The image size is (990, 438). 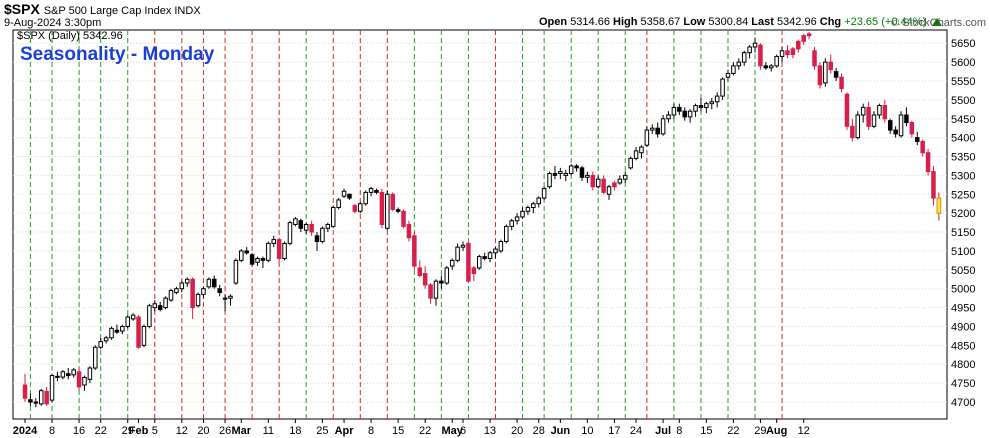 What do you see at coordinates (963, 309) in the screenshot?
I see `y-tick-label: 4950` at bounding box center [963, 309].